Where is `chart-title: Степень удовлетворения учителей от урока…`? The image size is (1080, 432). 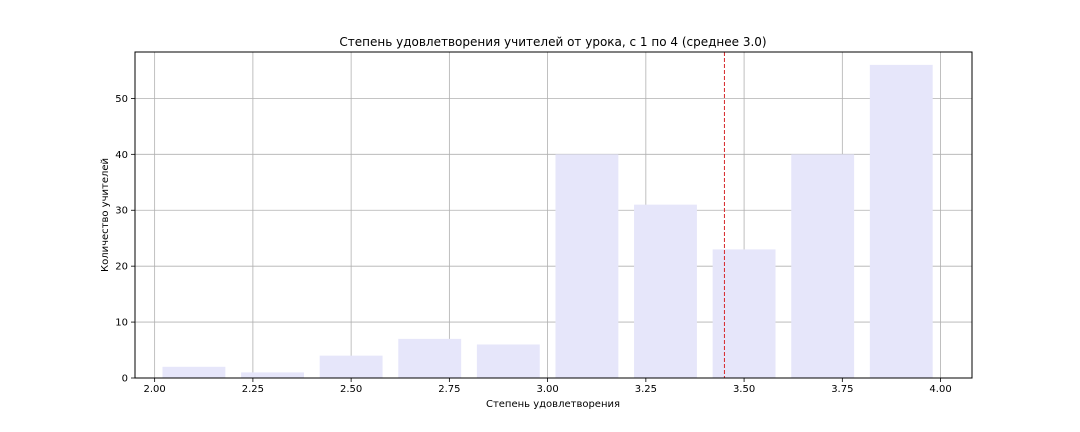
chart-title: Степень удовлетворения учителей от урока… is located at coordinates (552, 42).